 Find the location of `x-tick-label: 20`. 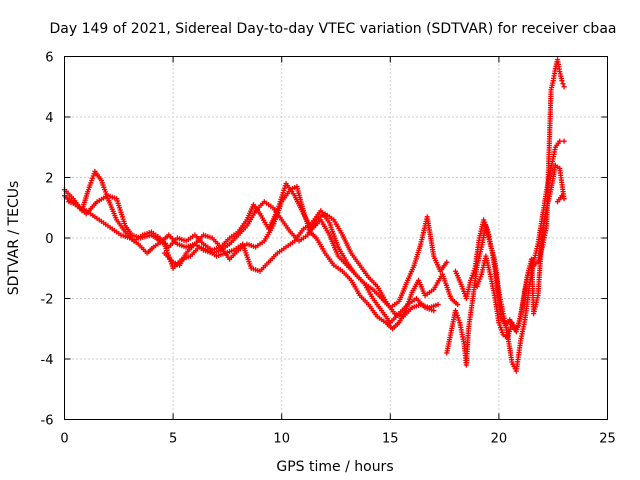

x-tick-label: 20 is located at coordinates (499, 439).